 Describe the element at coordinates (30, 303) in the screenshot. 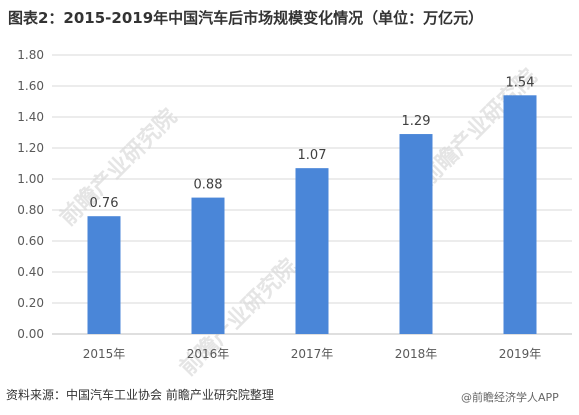

I see `y-tick-label: 0.20` at that location.